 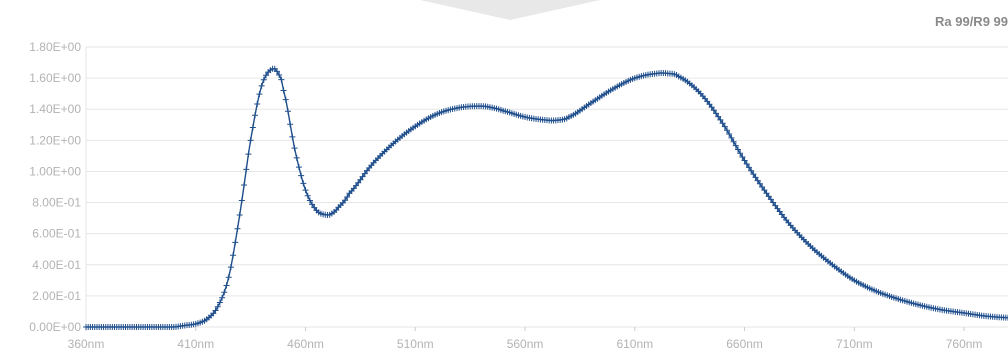 I want to click on x-tick-label: 660nm, so click(x=744, y=344).